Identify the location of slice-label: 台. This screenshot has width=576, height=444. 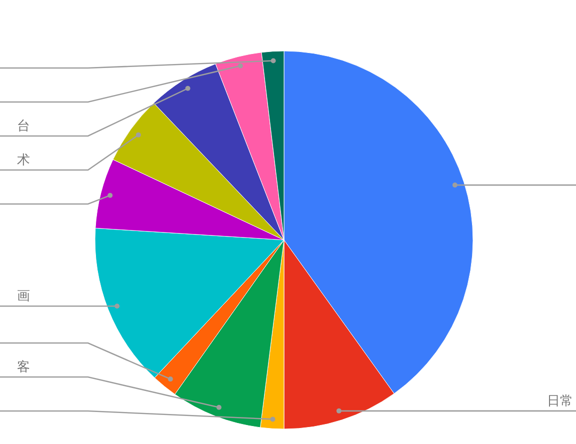
(23, 126).